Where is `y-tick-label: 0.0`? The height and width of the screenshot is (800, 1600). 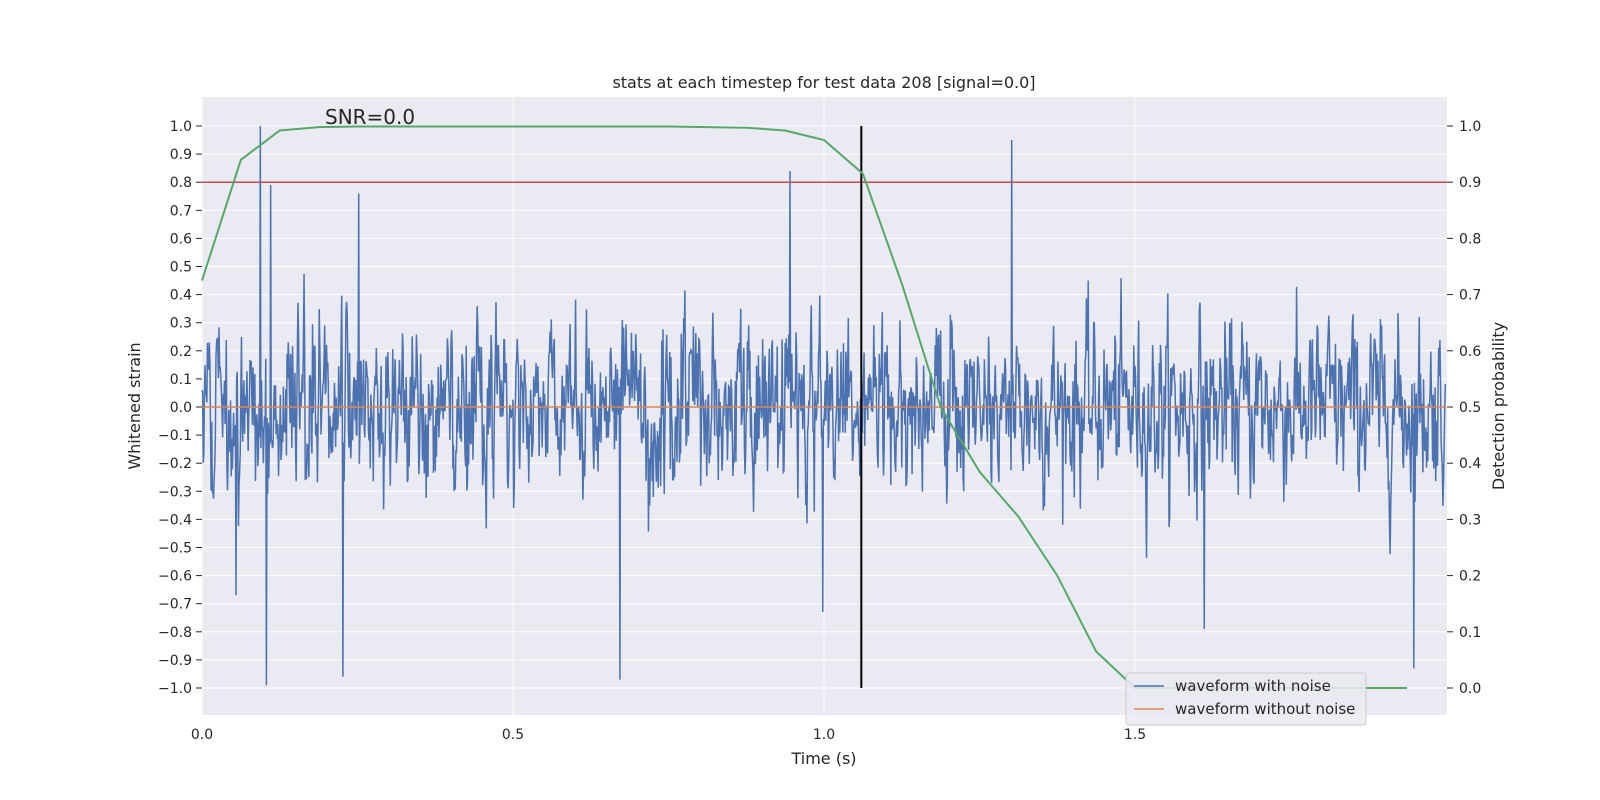 y-tick-label: 0.0 is located at coordinates (181, 408).